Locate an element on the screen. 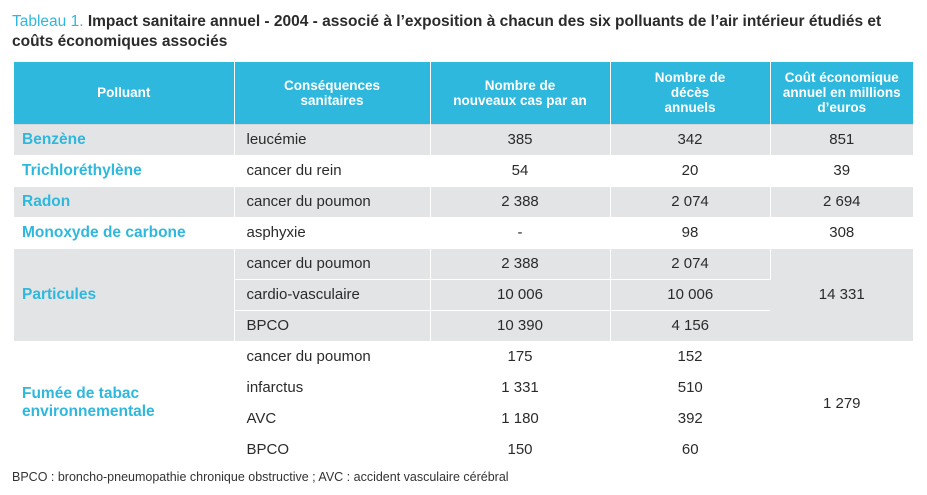 The height and width of the screenshot is (495, 927). consequence-cell: cancer du rein is located at coordinates (332, 170).